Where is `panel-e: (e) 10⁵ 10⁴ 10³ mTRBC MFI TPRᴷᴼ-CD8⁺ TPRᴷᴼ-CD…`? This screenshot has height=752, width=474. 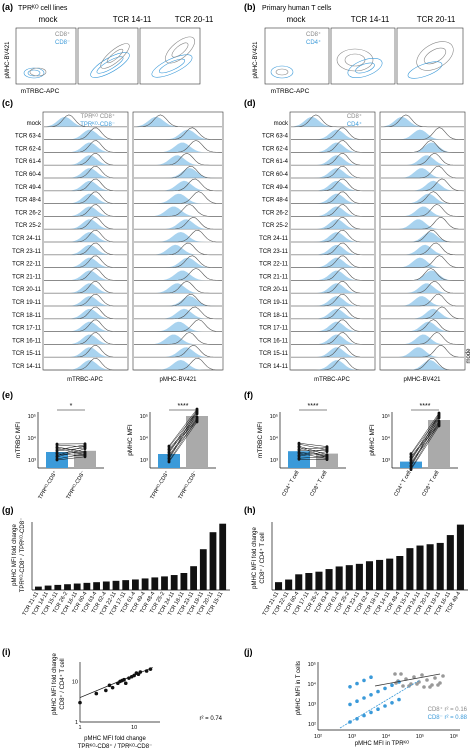 panel-e: (e) 10⁵ 10⁴ 10³ mTRBC MFI TPRᴷᴼ-CD8⁺ TPRᴷᴼ-CD… is located at coordinates (109, 445).